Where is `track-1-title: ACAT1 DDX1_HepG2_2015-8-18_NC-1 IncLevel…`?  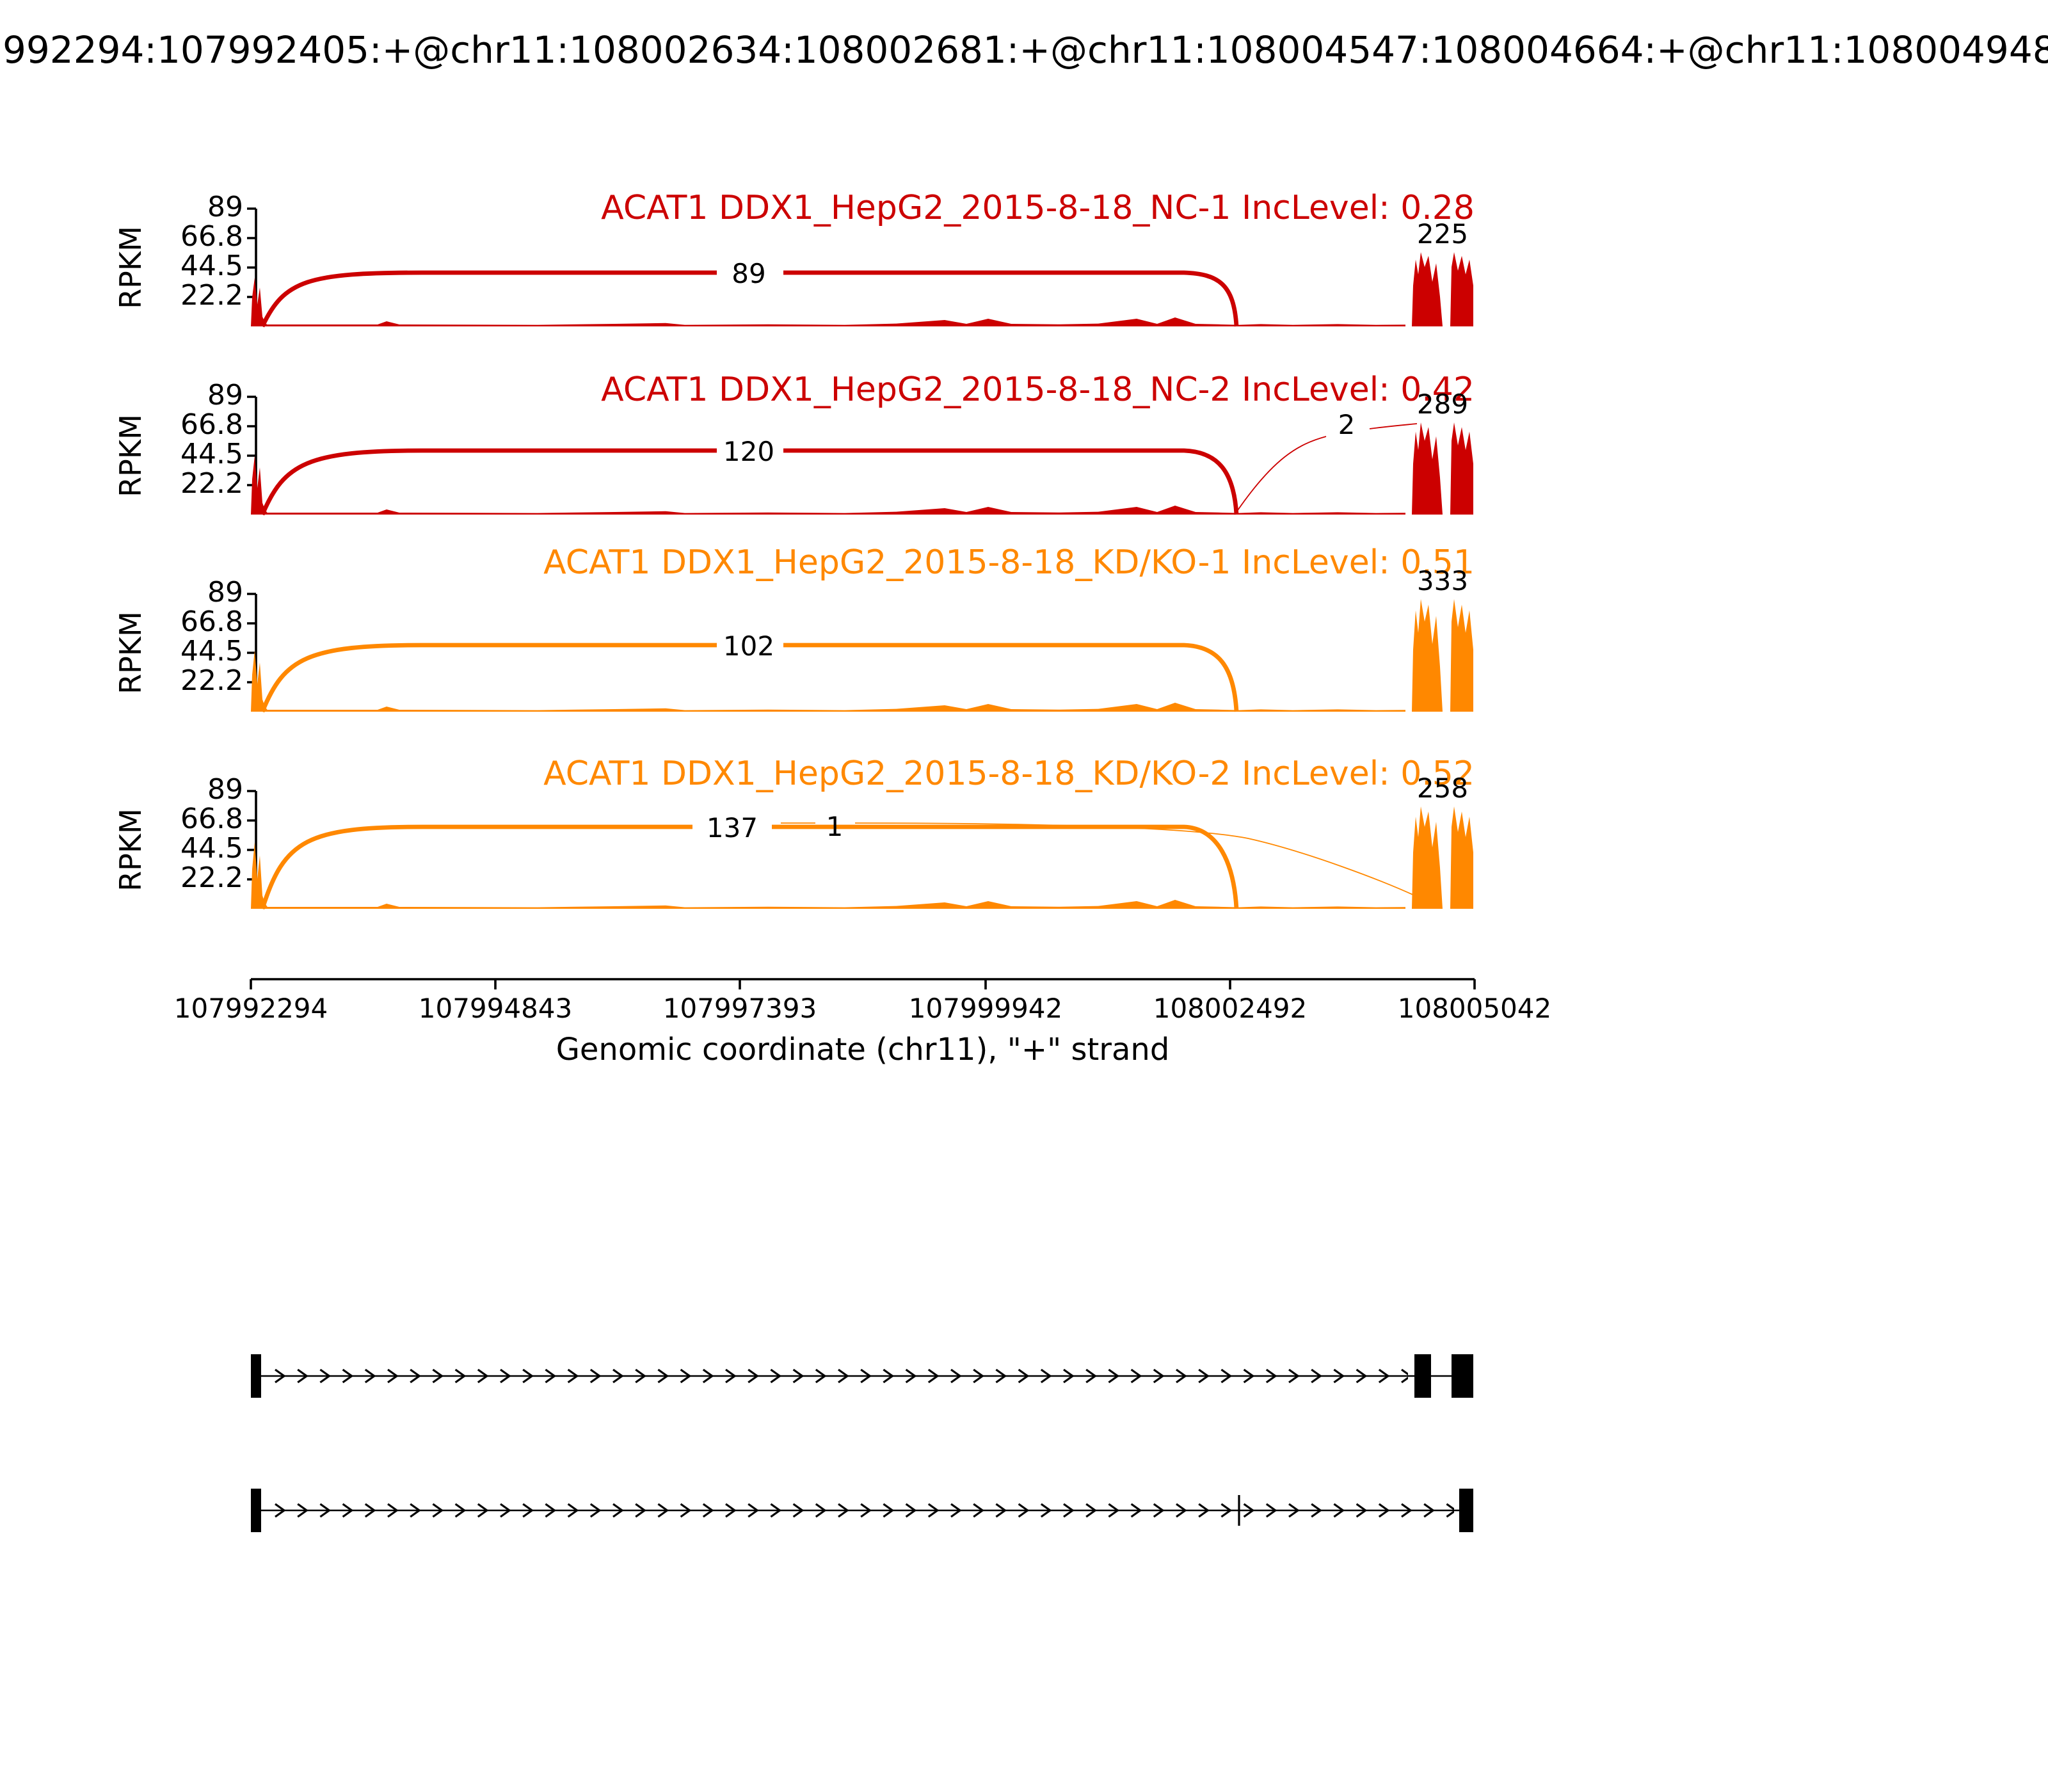
track-1-title: ACAT1 DDX1_HepG2_2015-8-18_NC-1 IncLevel… is located at coordinates (1038, 208).